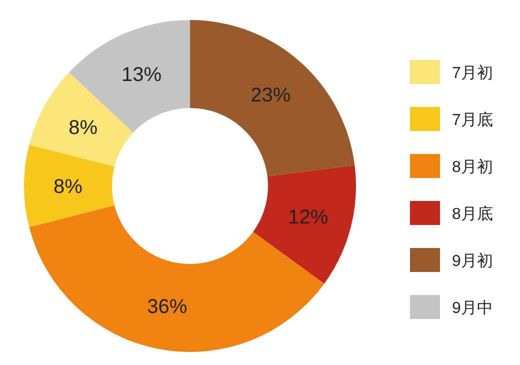 Image resolution: width=520 pixels, height=365 pixels. I want to click on legend-label: 8月底, so click(472, 214).